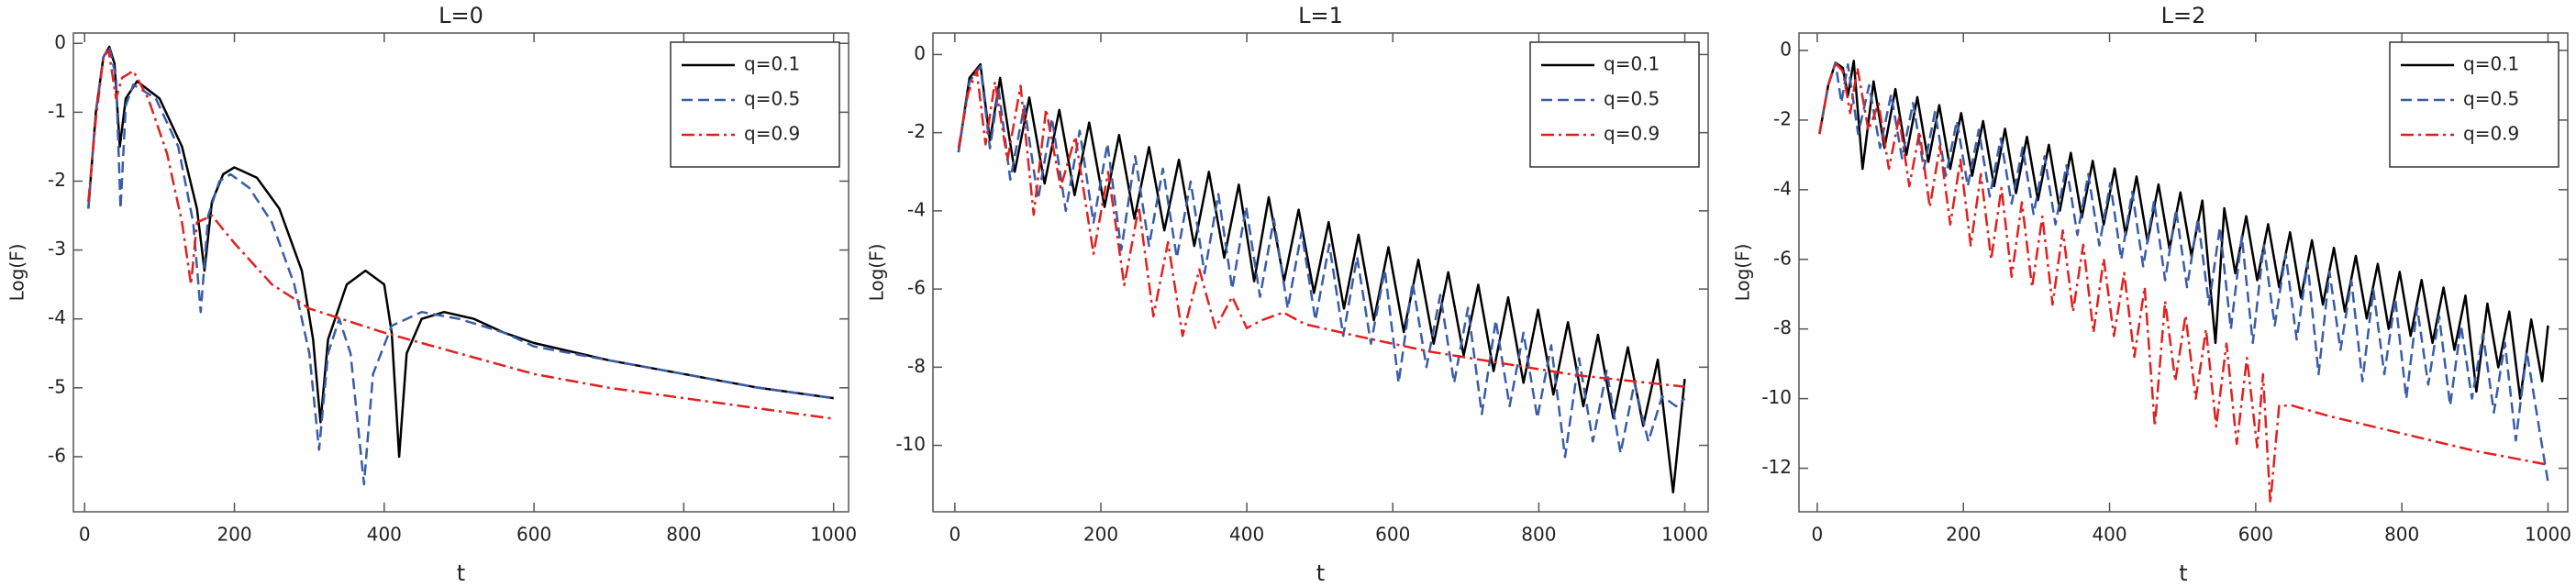 This screenshot has width=2576, height=587. I want to click on y-tick-label: -1, so click(57, 111).